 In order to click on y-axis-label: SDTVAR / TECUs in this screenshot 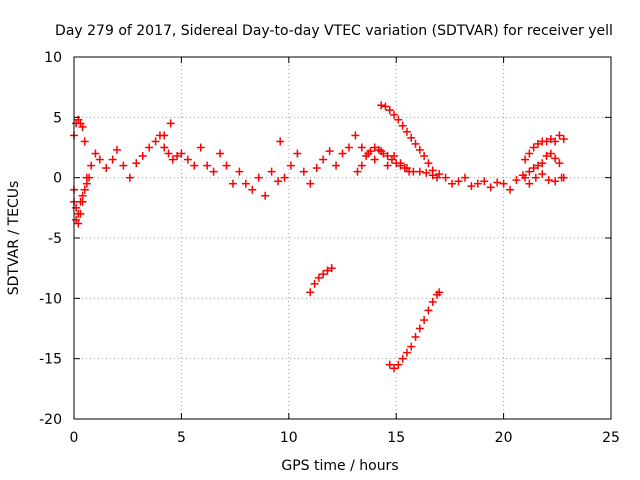, I will do `click(14, 238)`.